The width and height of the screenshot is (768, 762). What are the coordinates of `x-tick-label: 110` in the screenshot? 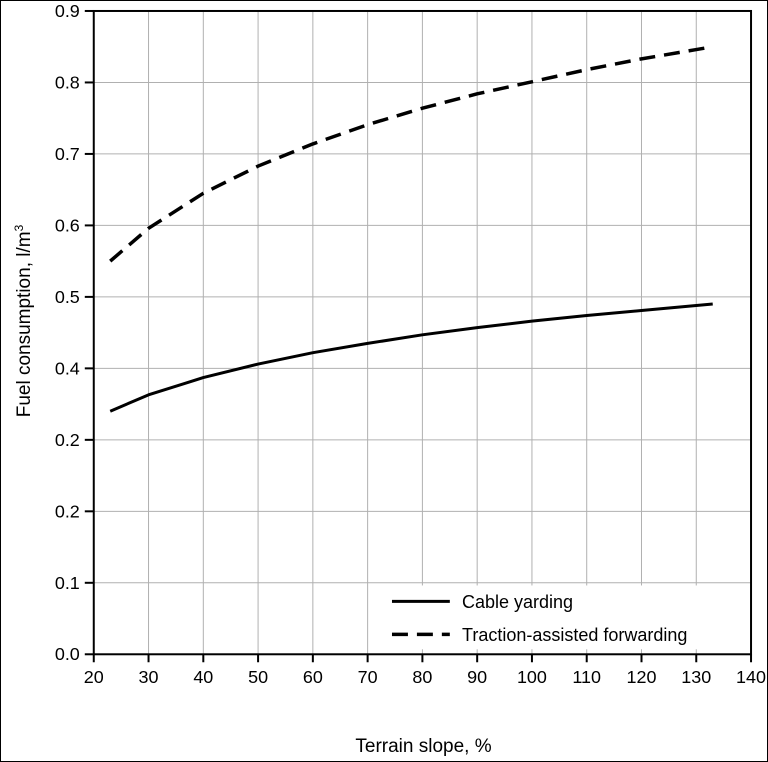 It's located at (586, 677).